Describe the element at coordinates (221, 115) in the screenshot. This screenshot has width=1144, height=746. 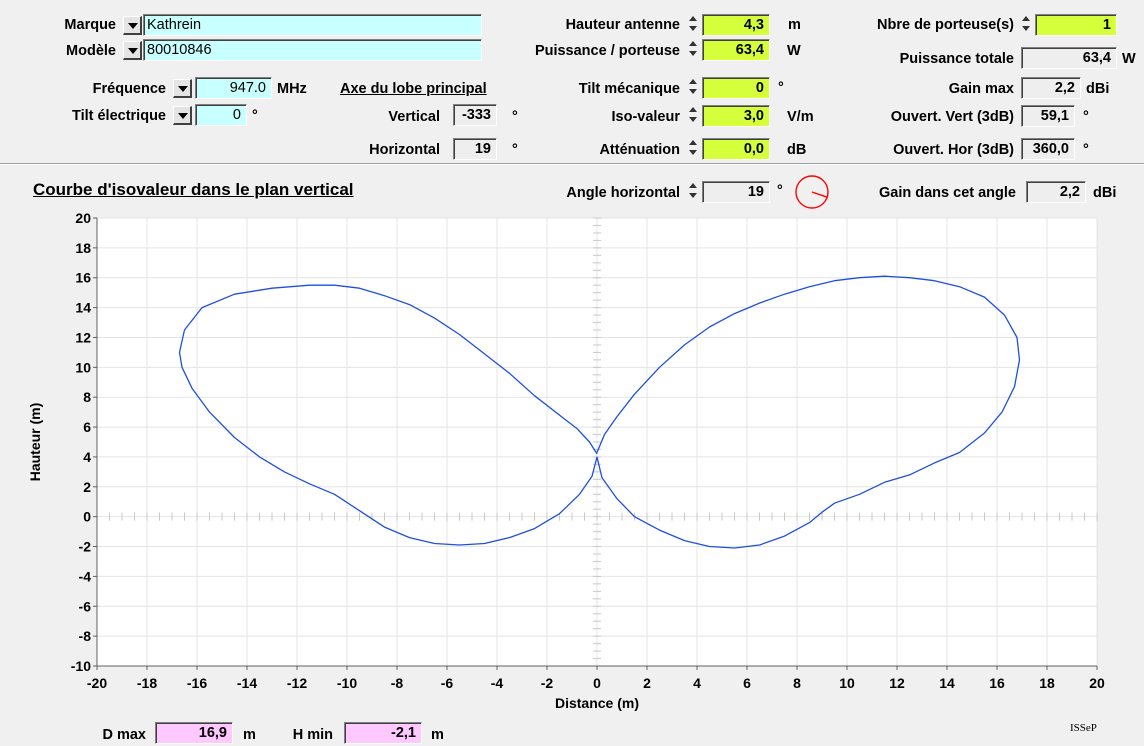
I see `tilt-electrique-field: 0` at that location.